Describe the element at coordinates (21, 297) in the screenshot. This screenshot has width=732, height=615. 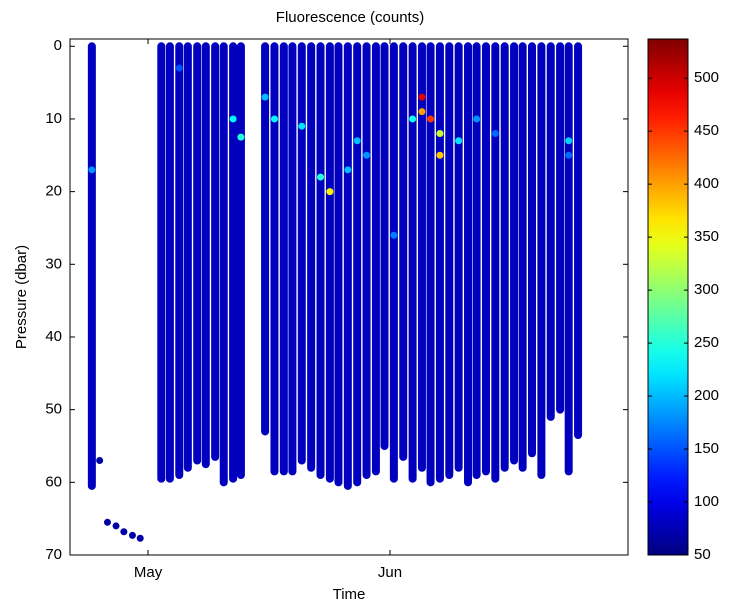
I see `y-axis-label: Pressure (dbar)` at that location.